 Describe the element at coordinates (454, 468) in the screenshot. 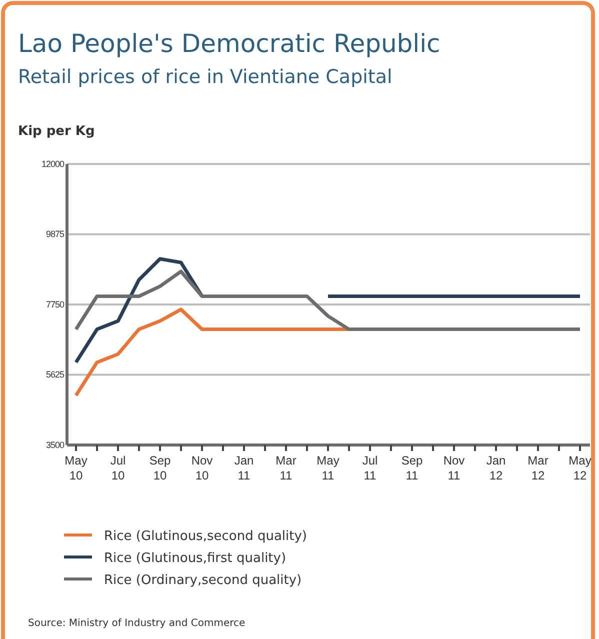

I see `x-tick-label: Nov 11` at that location.